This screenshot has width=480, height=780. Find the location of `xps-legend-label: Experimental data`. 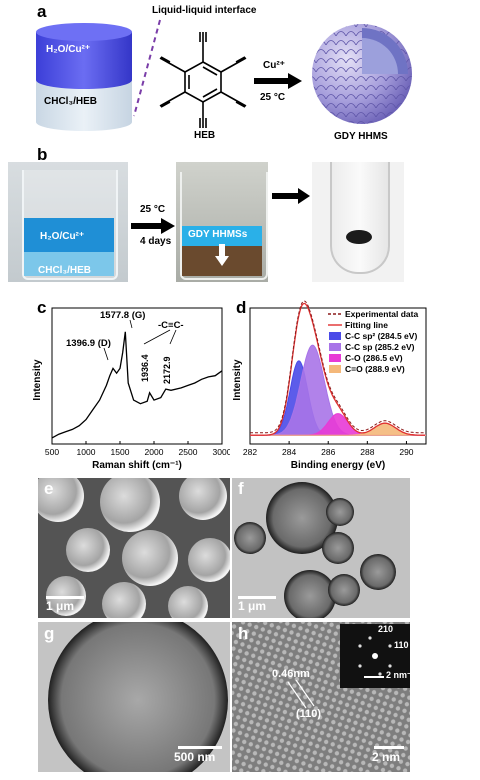

xps-legend-label: Experimental data is located at coordinates (381, 314).